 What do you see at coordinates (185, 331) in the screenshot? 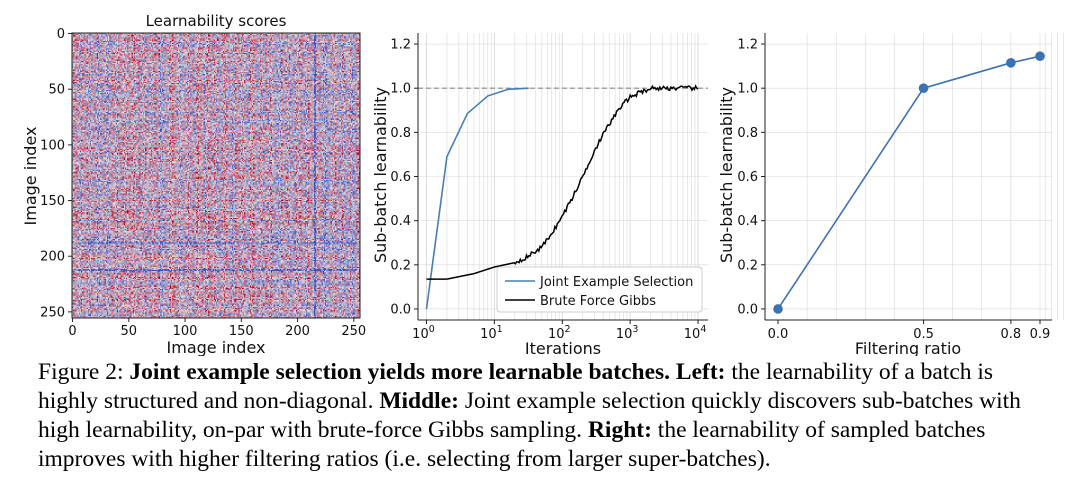
I see `heatmap-x-tick-label: 100` at bounding box center [185, 331].